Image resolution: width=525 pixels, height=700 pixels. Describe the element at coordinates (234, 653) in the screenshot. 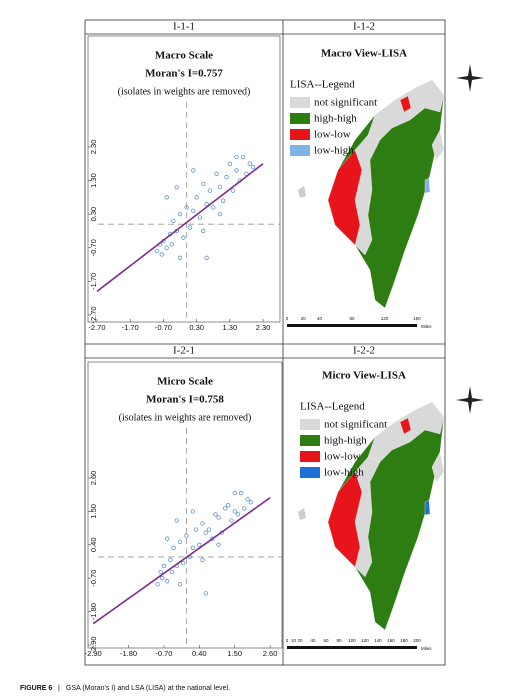

I see `x-tick-label: 1.50` at that location.